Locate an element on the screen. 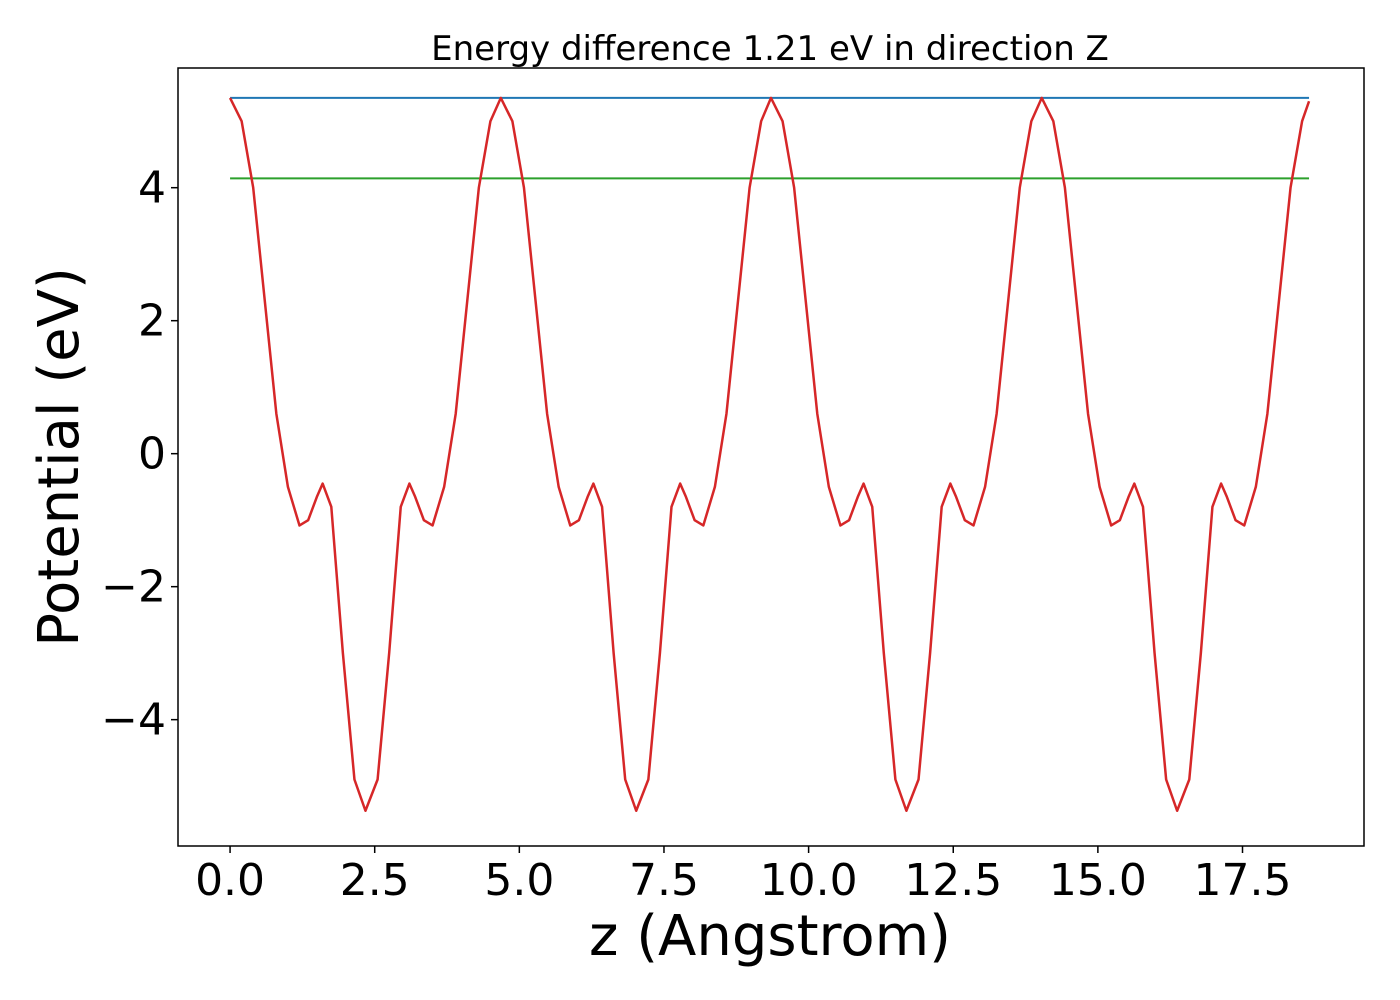 The width and height of the screenshot is (1400, 1000). y-axis-ticks: −4 −2 0 2 4 is located at coordinates (139, 454).